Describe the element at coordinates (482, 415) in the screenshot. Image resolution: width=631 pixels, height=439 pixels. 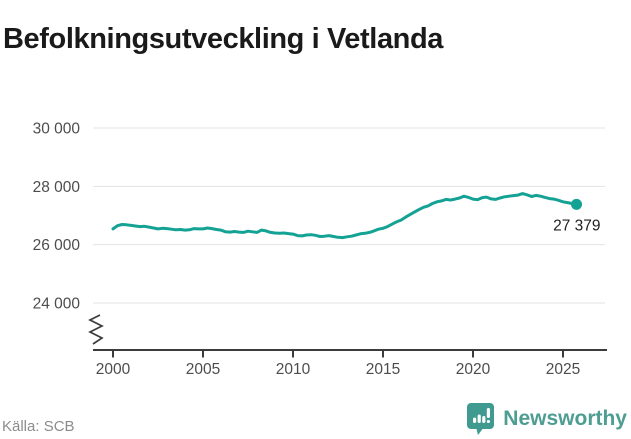
I see `mini-bar-chart-glyph` at that location.